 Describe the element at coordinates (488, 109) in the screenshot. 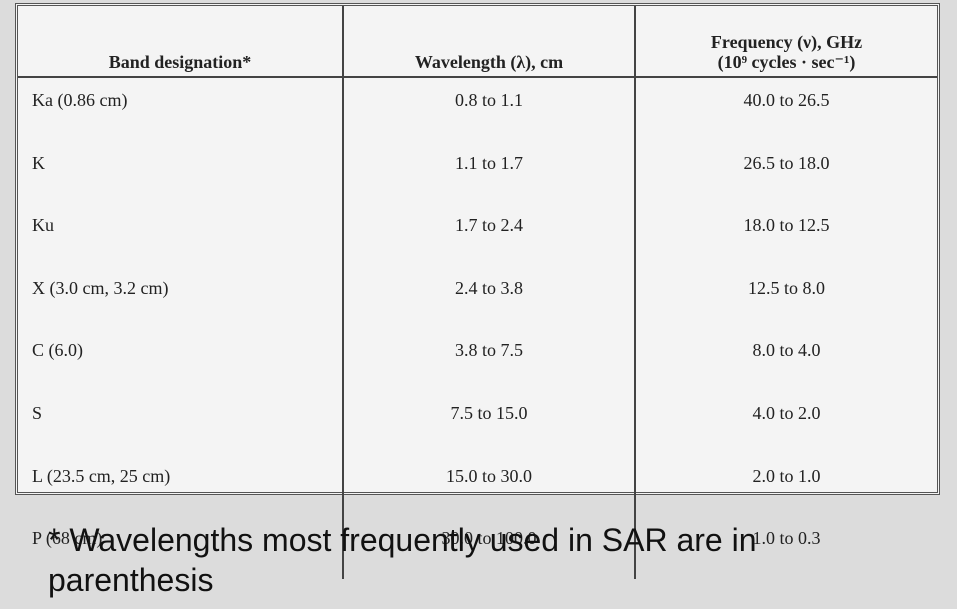

I see `wavelength-cell: 0.8 to 1.1` at that location.